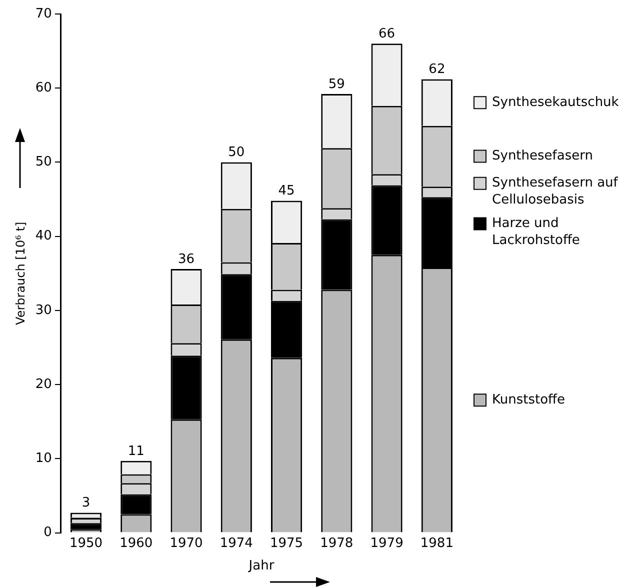  What do you see at coordinates (43, 458) in the screenshot?
I see `y-tick-label: 10` at bounding box center [43, 458].